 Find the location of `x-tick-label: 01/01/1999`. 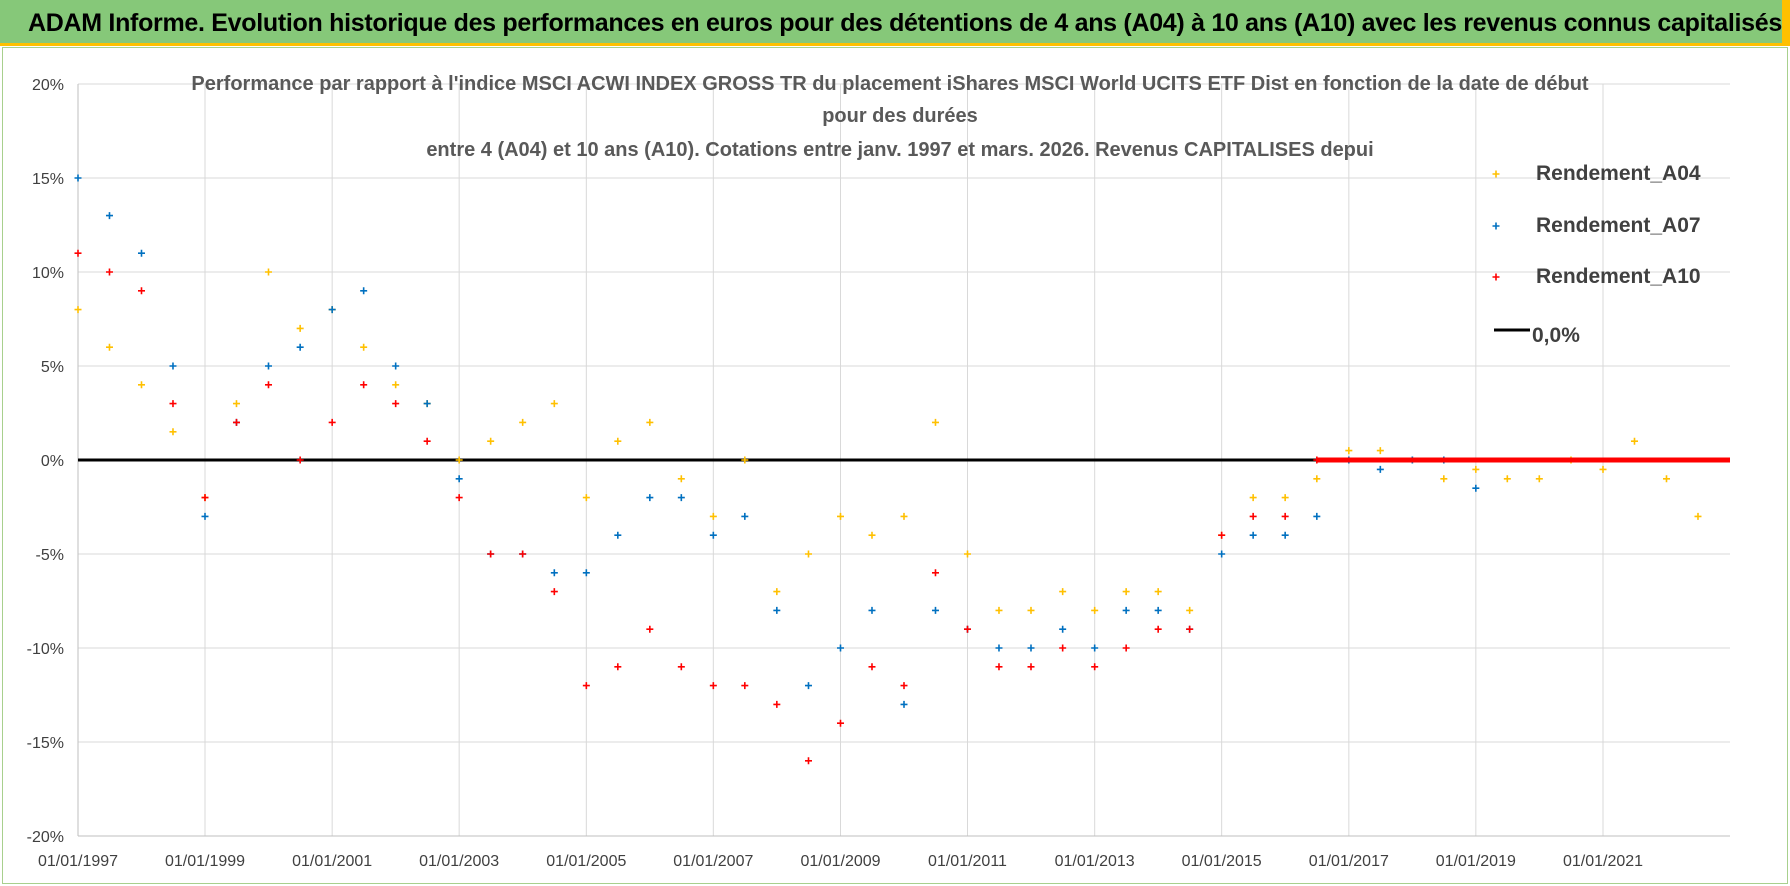

x-tick-label: 01/01/1999 is located at coordinates (205, 861).